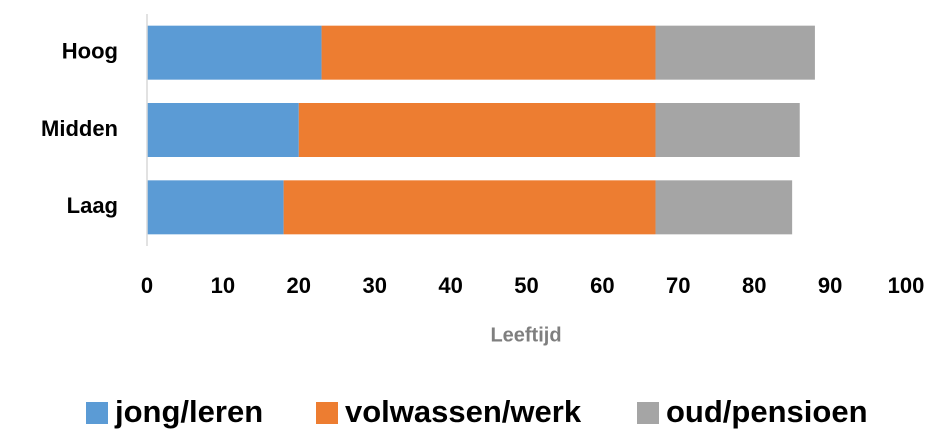 This screenshot has width=934, height=436. What do you see at coordinates (754, 285) in the screenshot?
I see `x-tick-label: 80` at bounding box center [754, 285].